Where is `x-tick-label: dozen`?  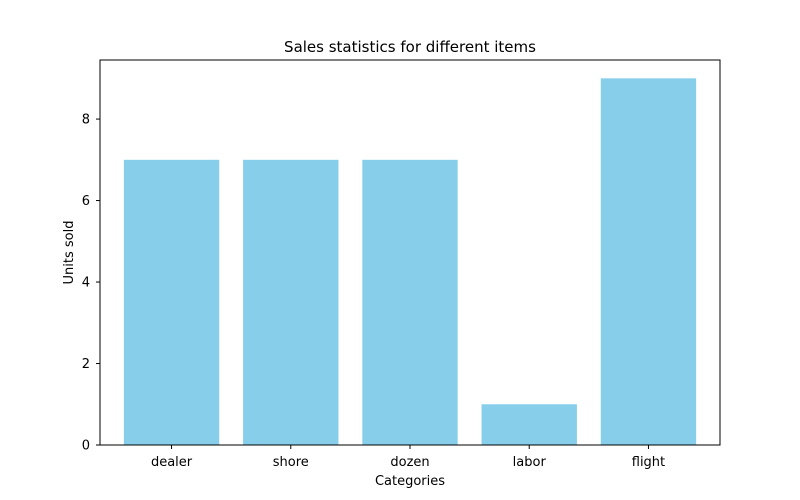
x-tick-label: dozen is located at coordinates (409, 462).